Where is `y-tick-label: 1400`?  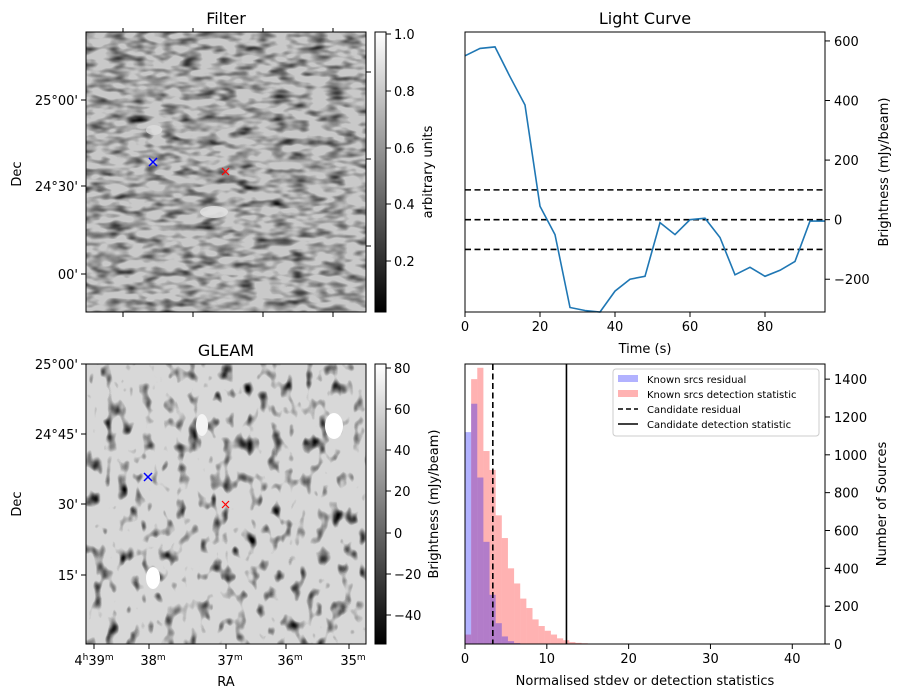
y-tick-label: 1400 is located at coordinates (850, 380).